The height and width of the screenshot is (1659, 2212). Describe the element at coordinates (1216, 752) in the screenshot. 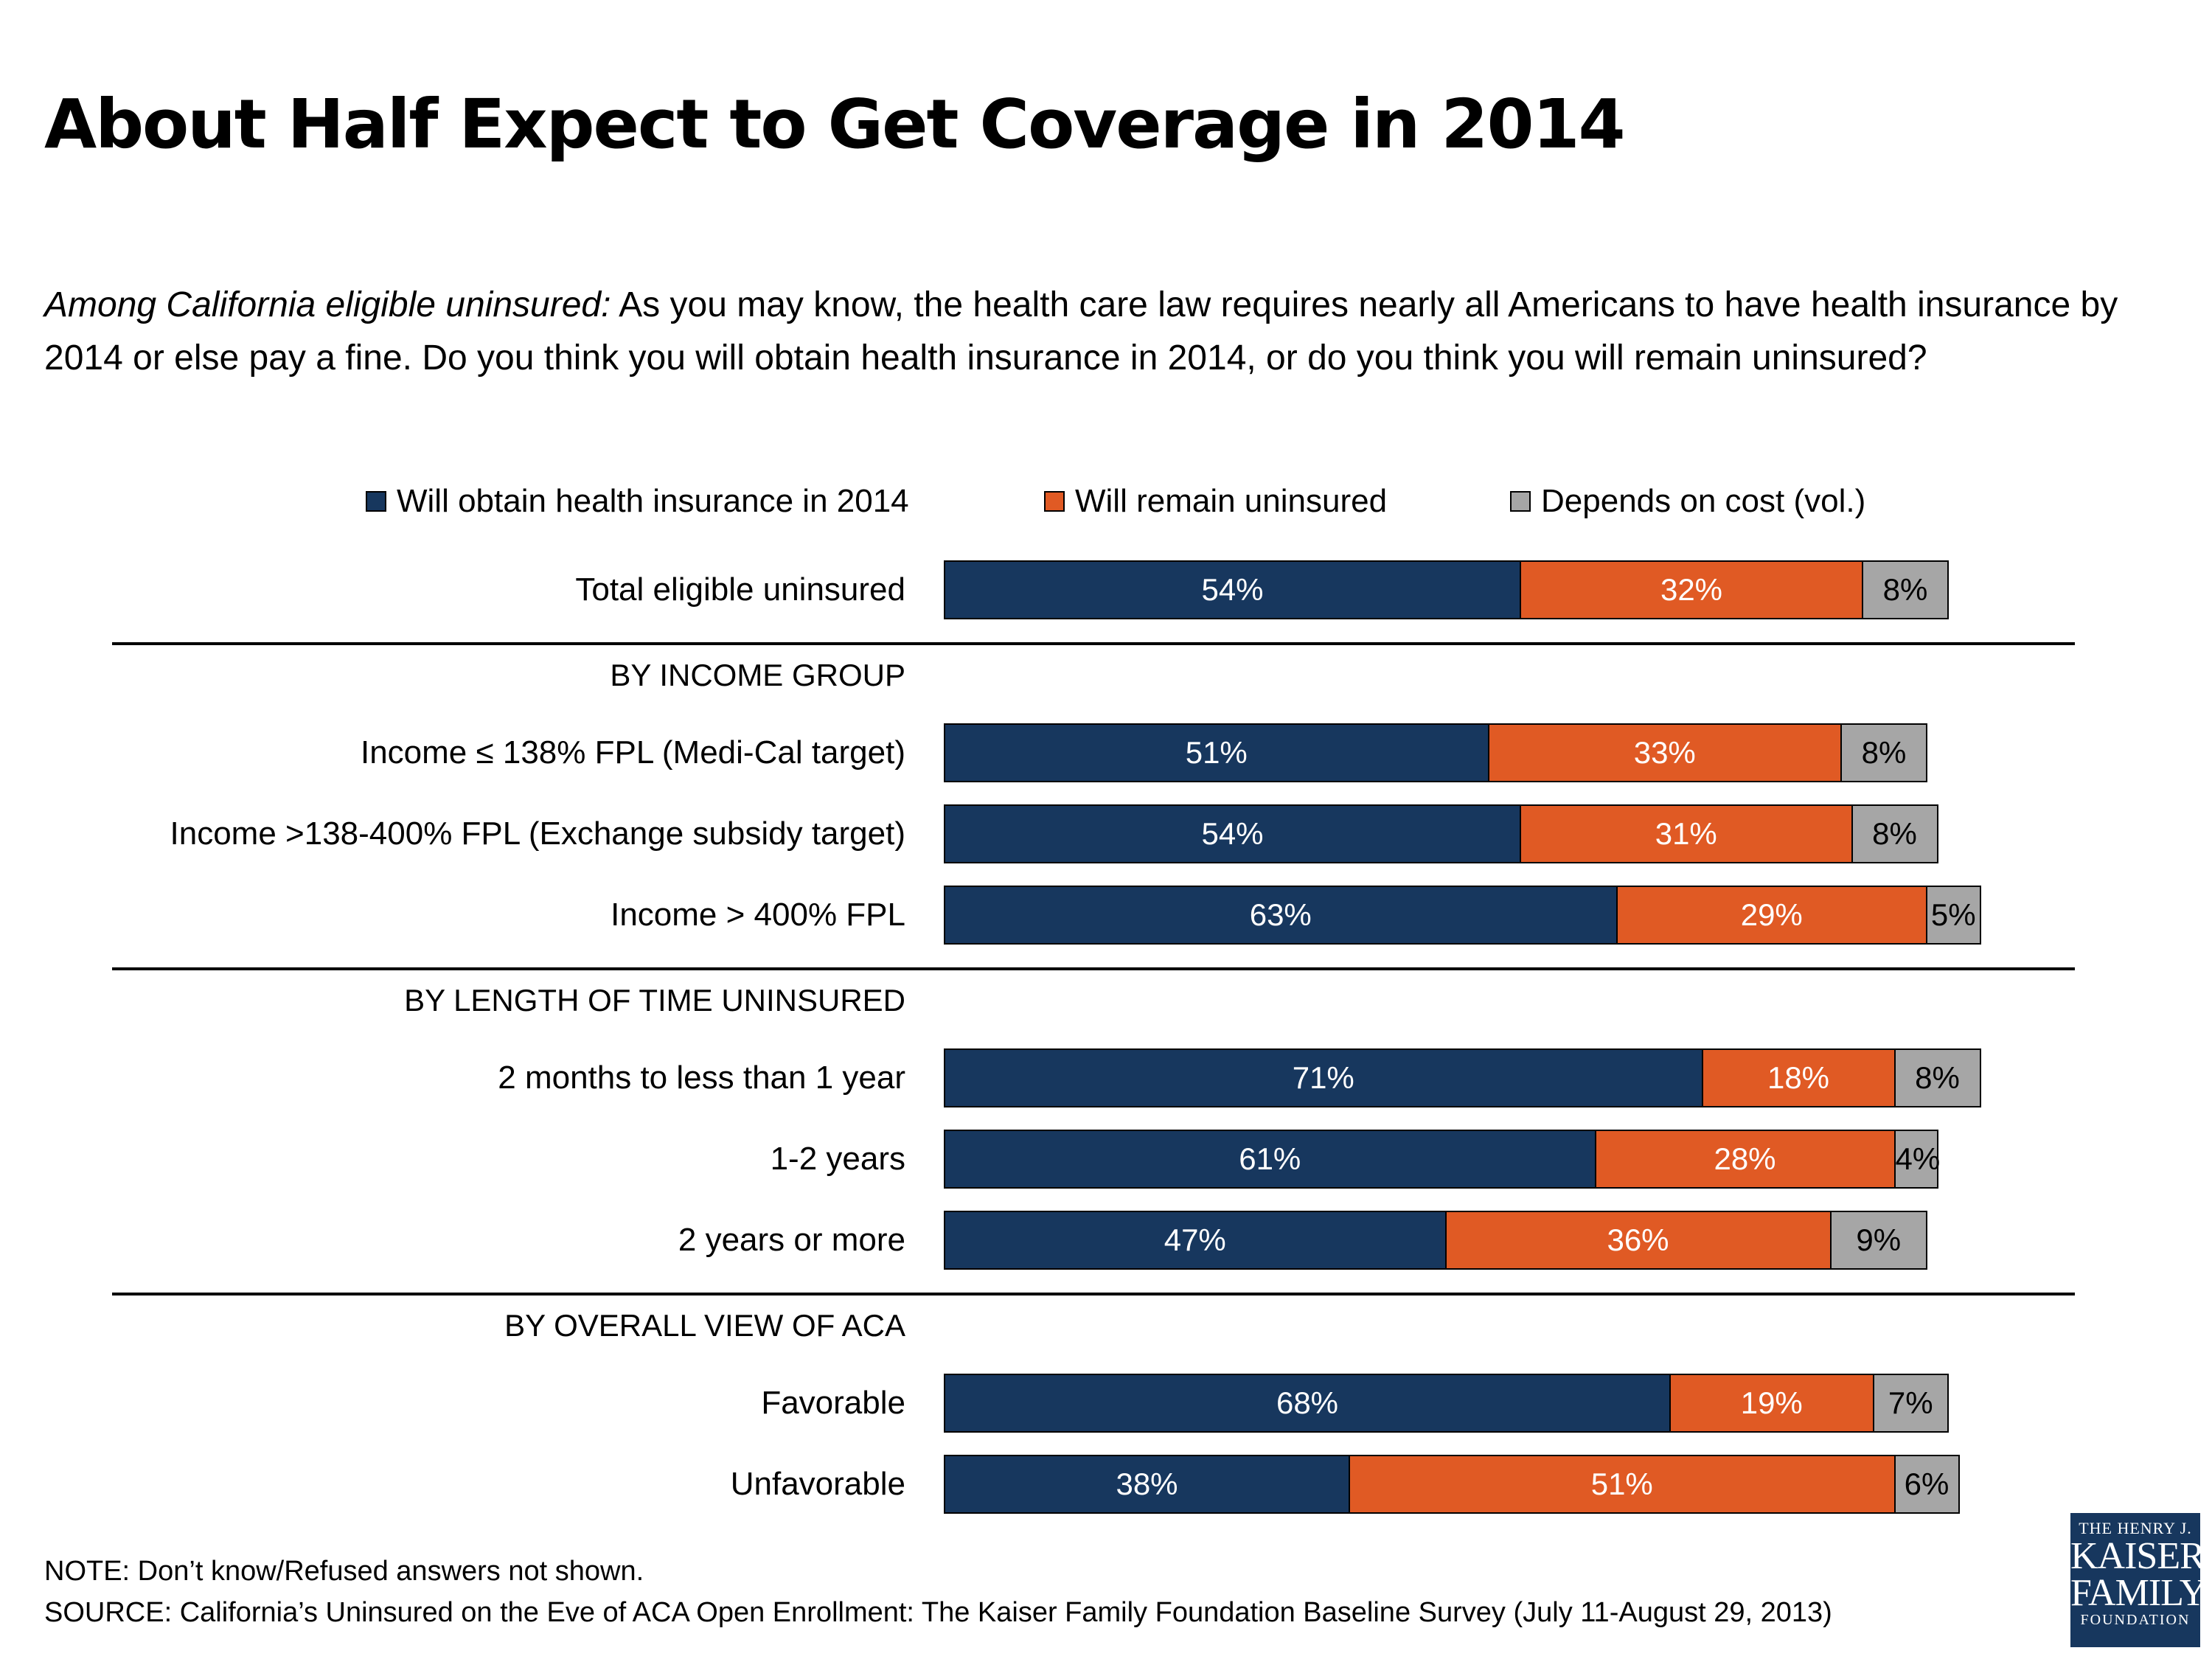

I see `bar-segment-obtain: 51%` at that location.